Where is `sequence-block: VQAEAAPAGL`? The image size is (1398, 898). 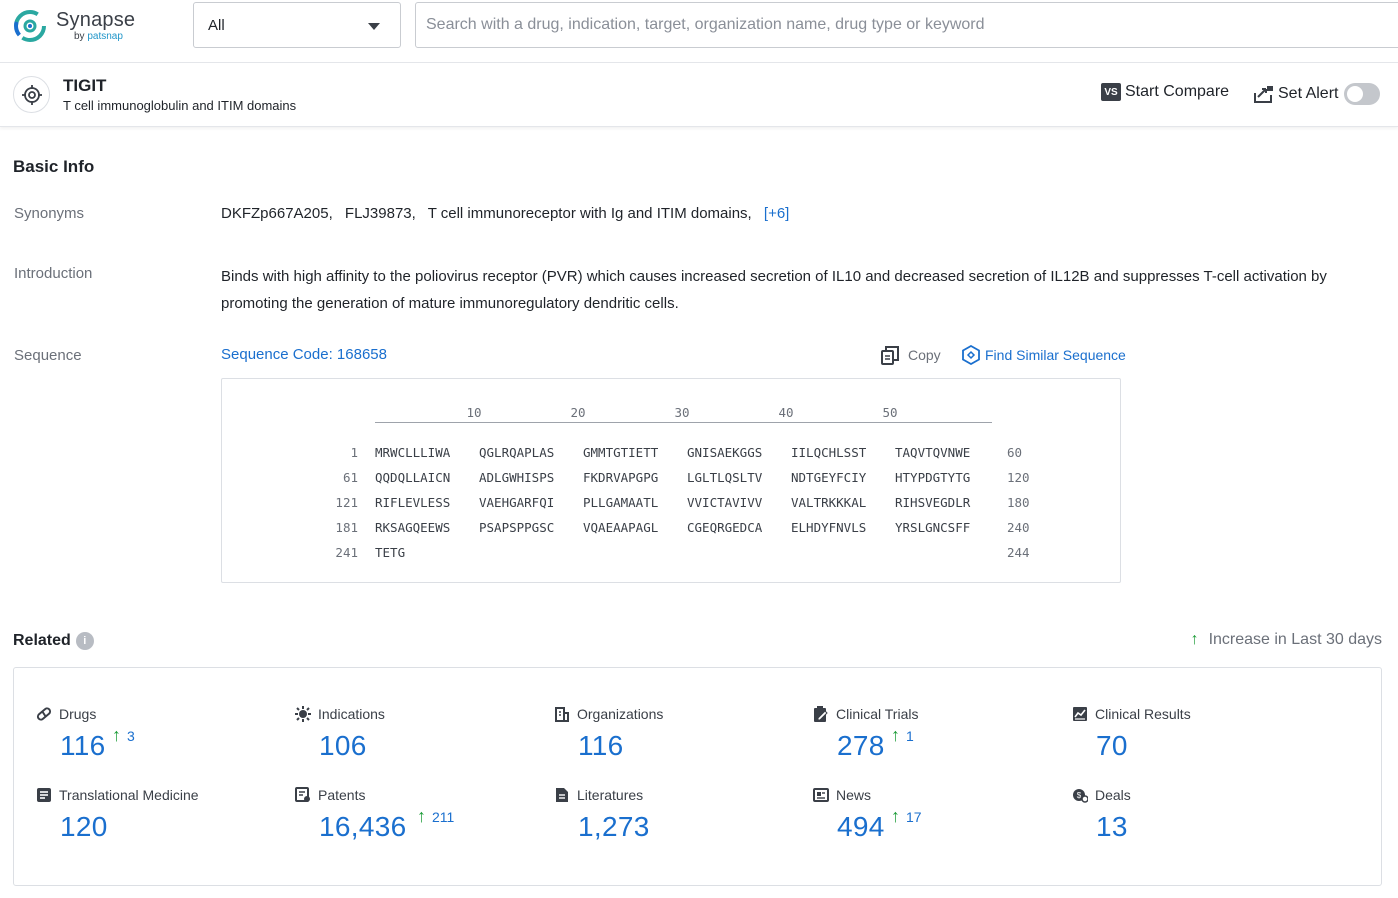 sequence-block: VQAEAAPAGL is located at coordinates (635, 527).